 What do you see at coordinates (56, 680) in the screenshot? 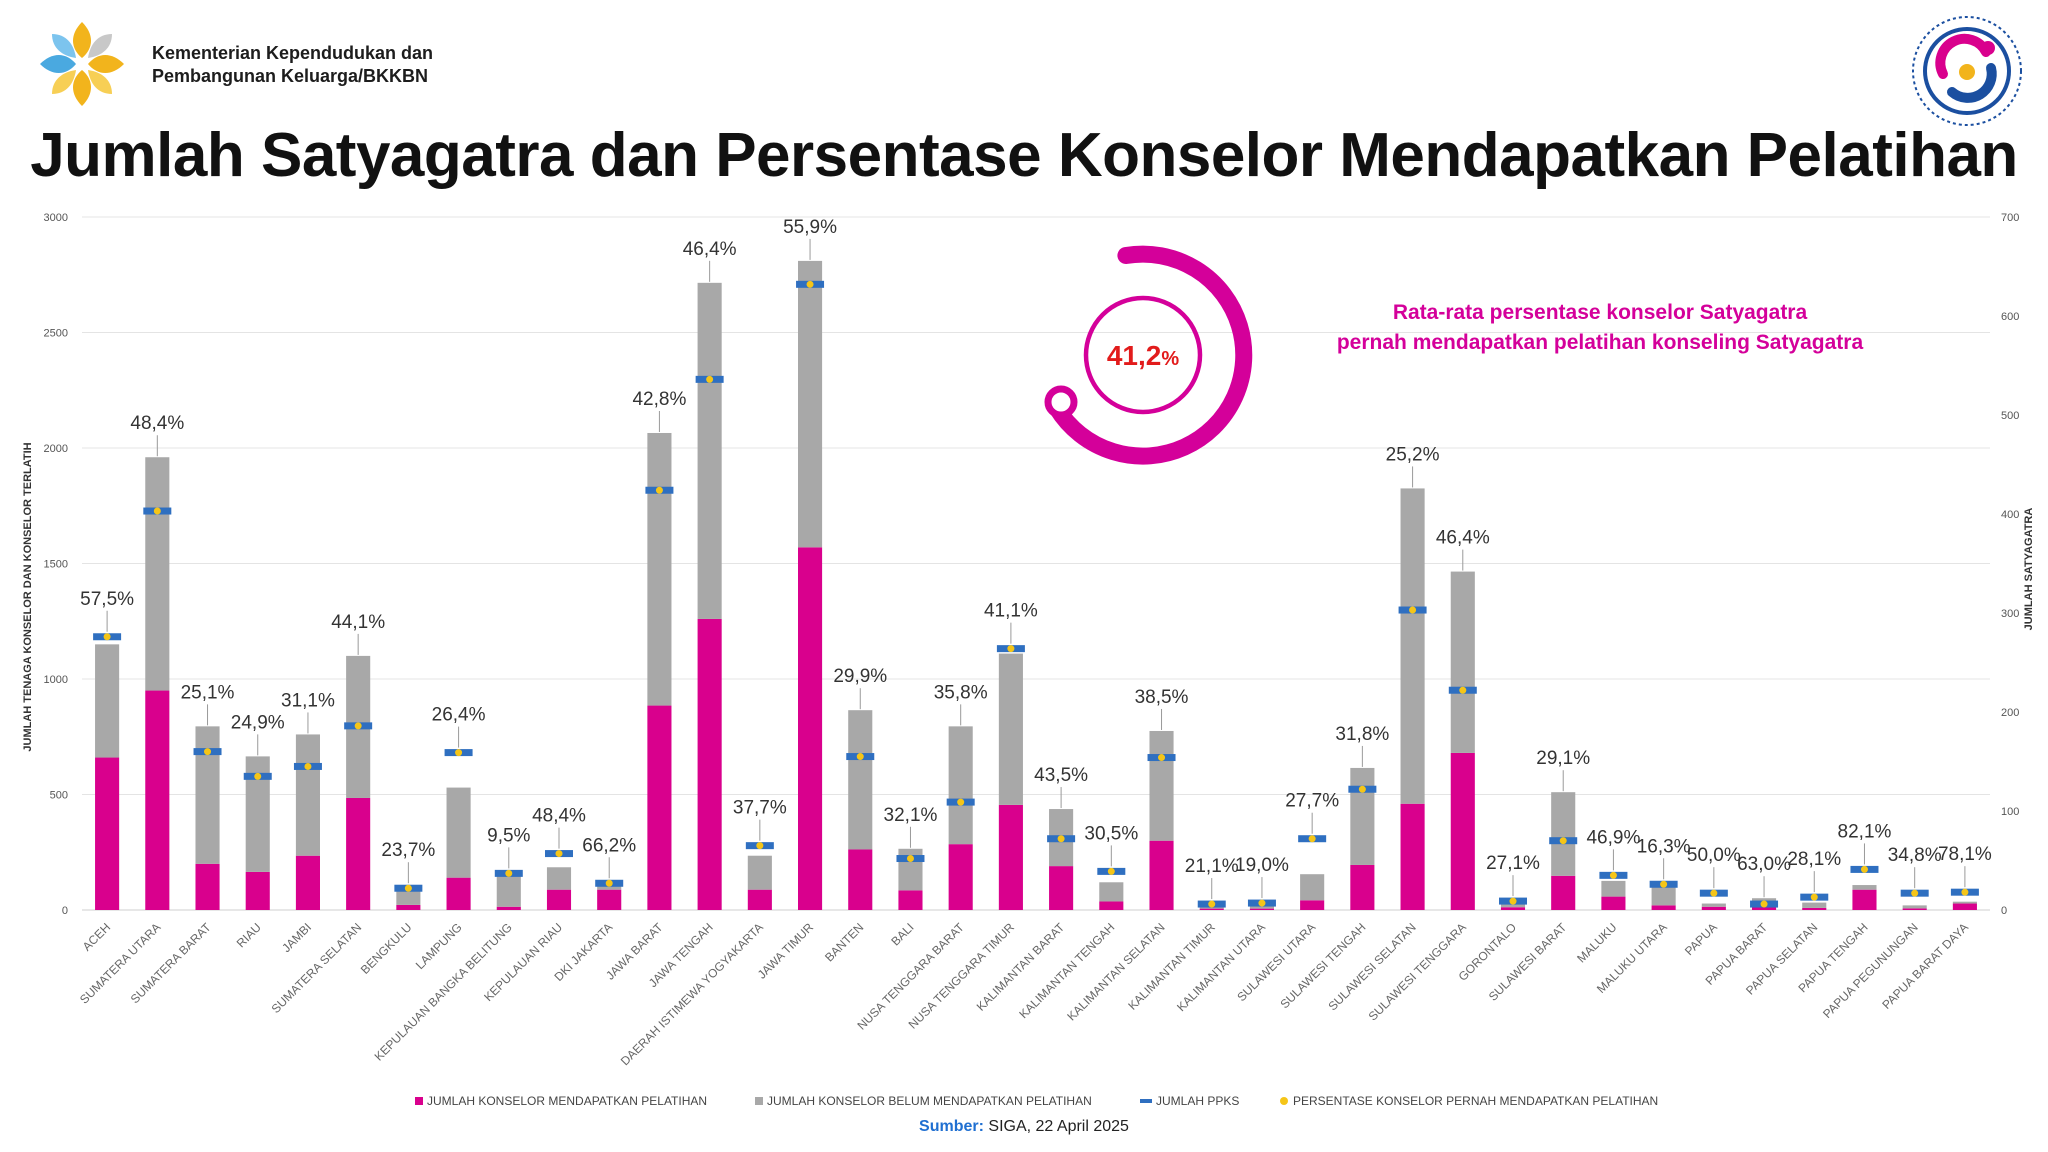
I see `left-tick-label: 1000` at bounding box center [56, 680].